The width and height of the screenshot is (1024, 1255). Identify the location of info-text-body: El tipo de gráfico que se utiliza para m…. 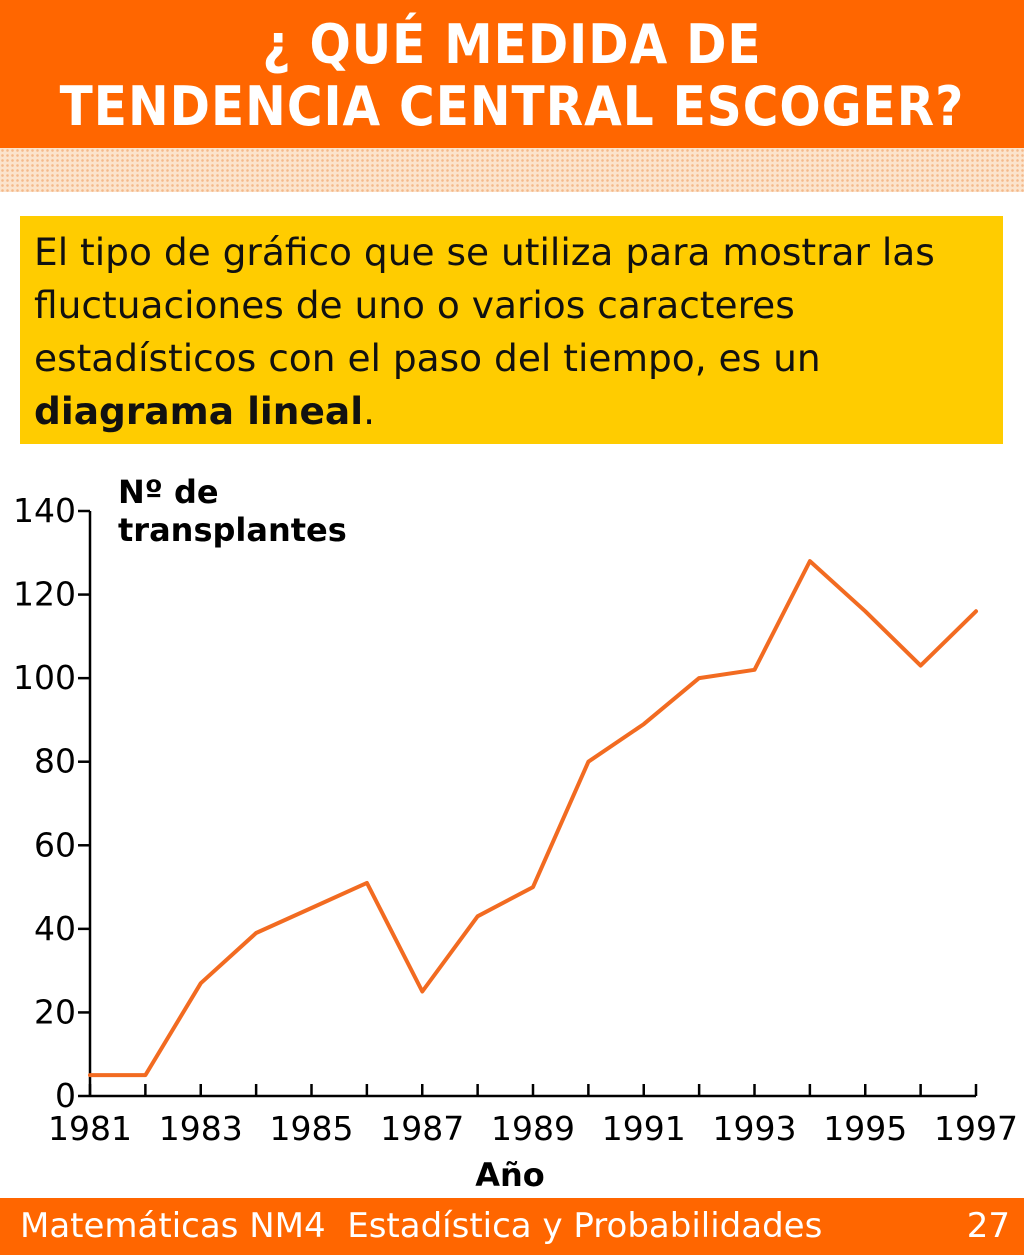
(484, 305).